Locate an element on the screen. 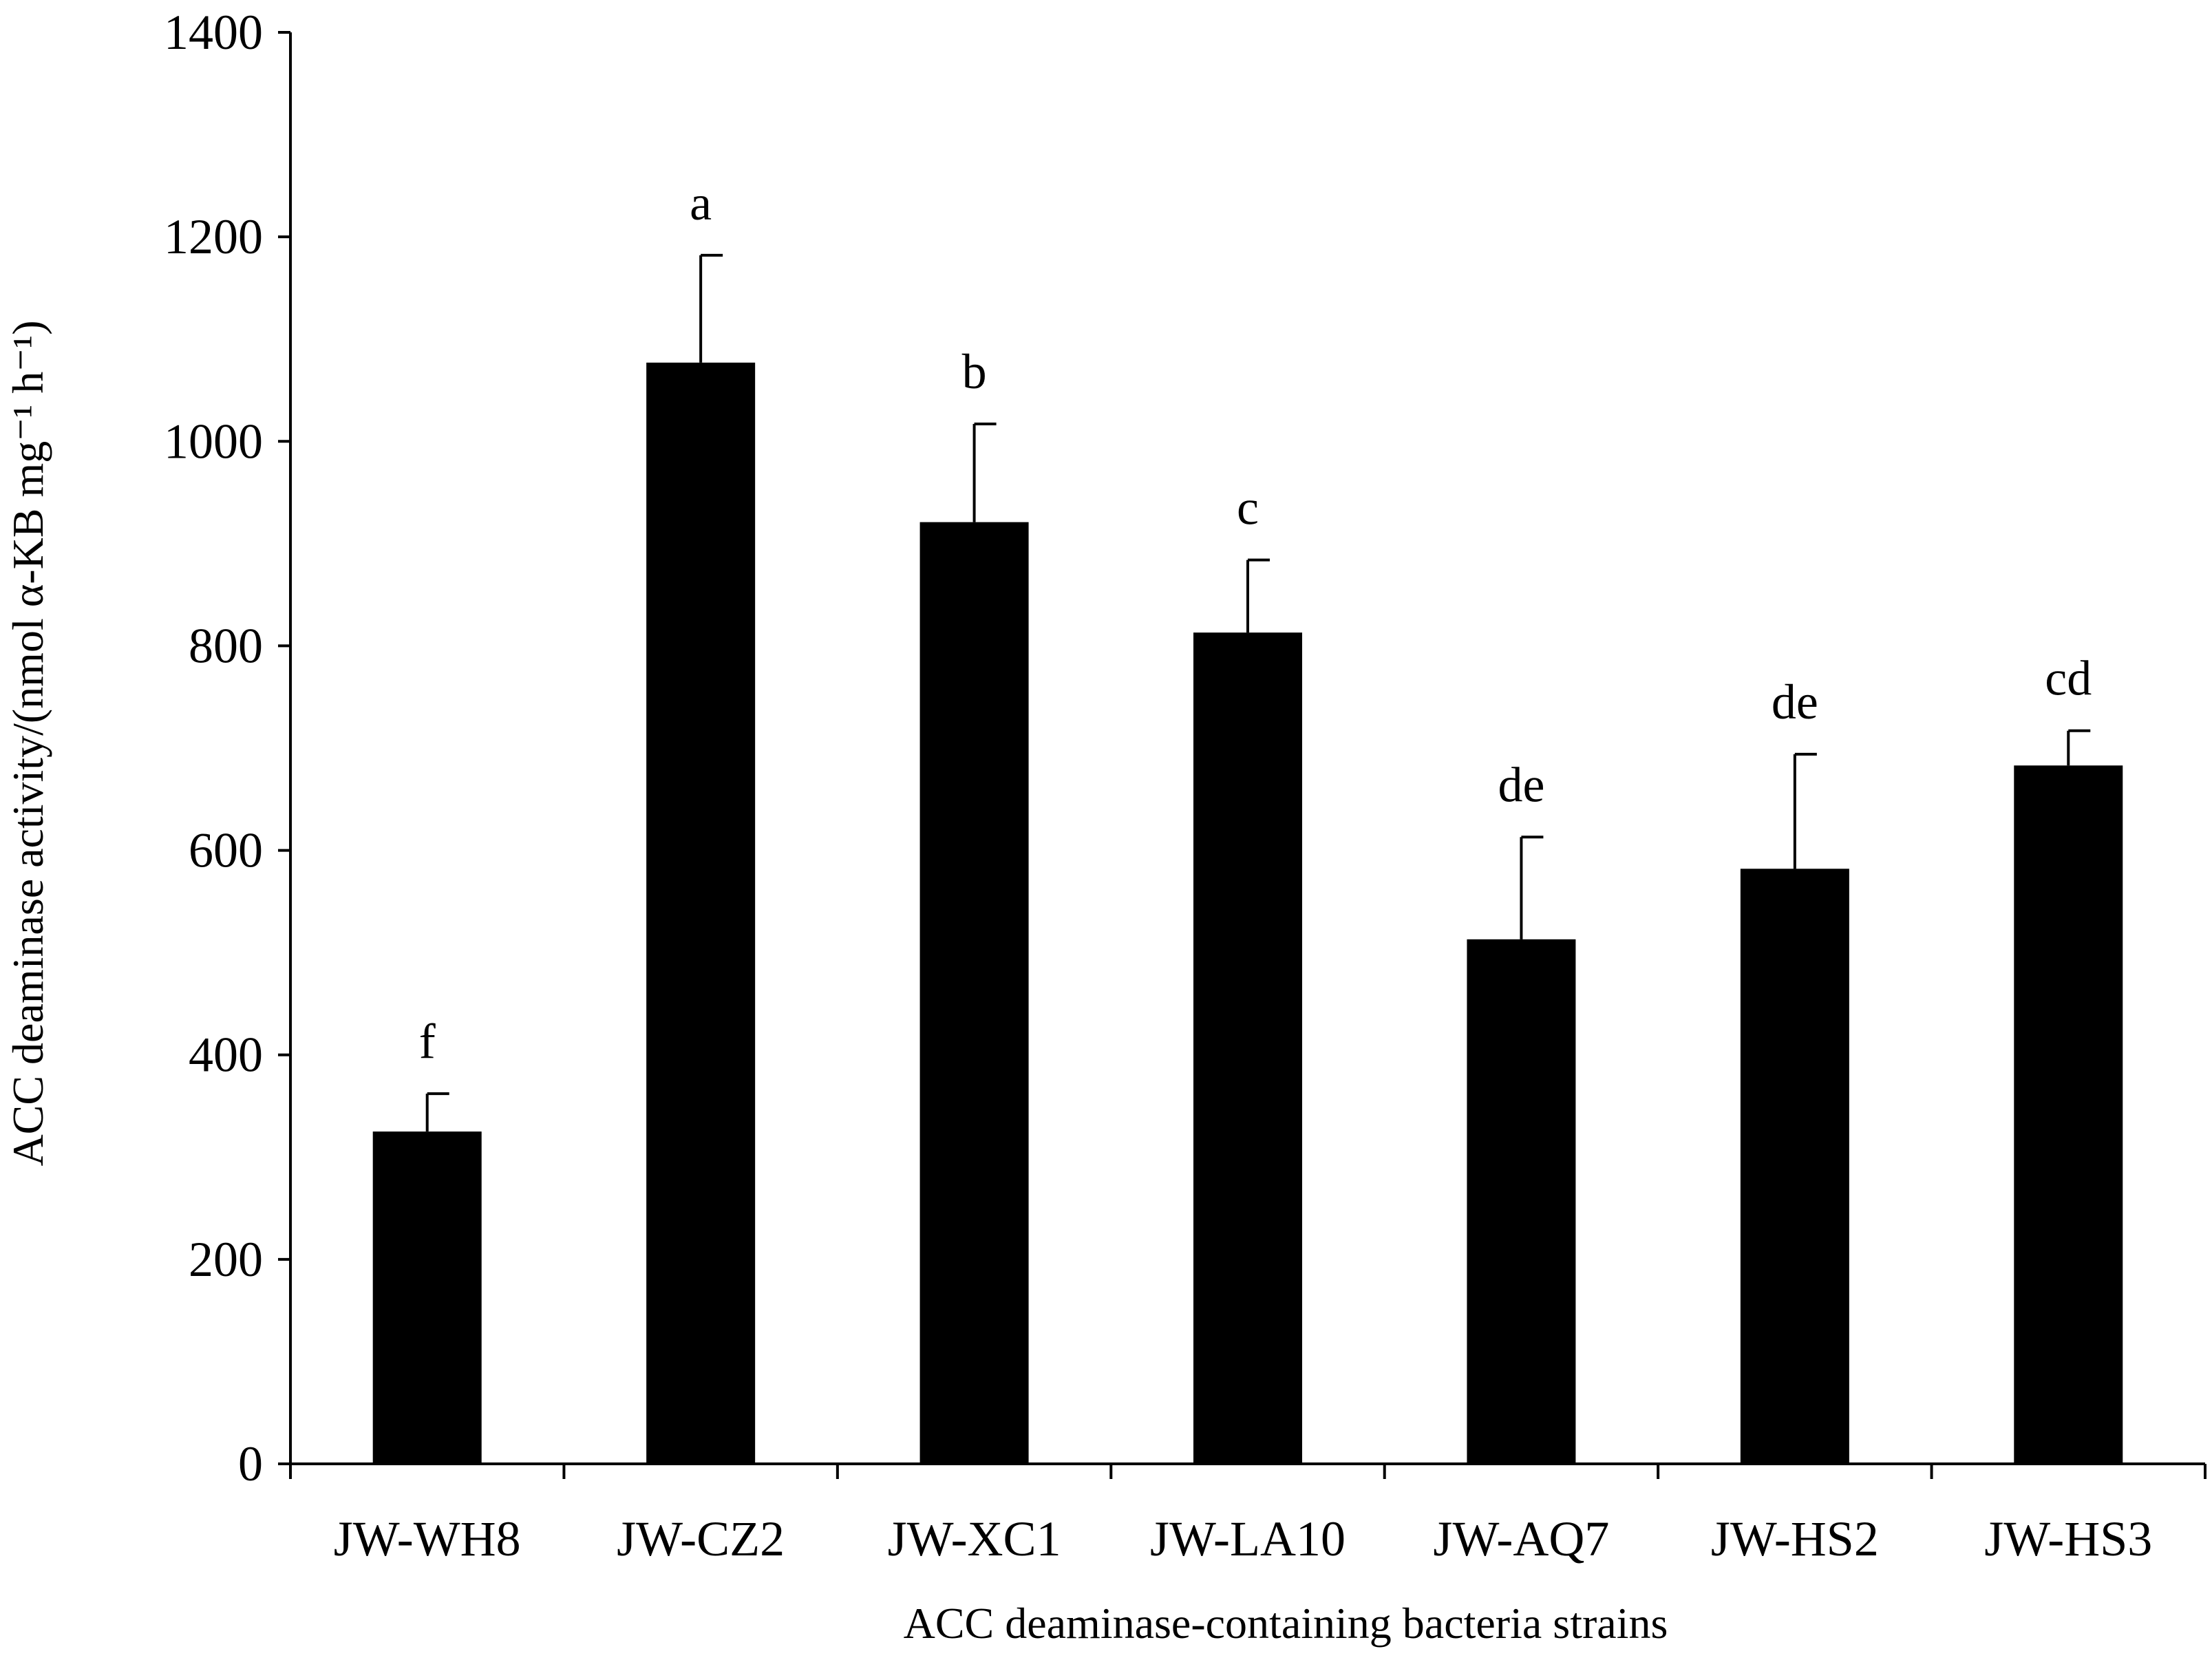 The width and height of the screenshot is (2212, 1660). x-tick-label: JW-LA10 is located at coordinates (1248, 1538).